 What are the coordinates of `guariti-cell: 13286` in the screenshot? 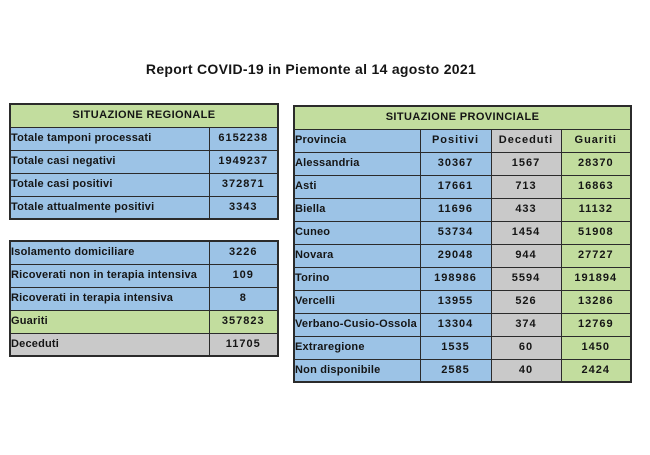 It's located at (596, 301).